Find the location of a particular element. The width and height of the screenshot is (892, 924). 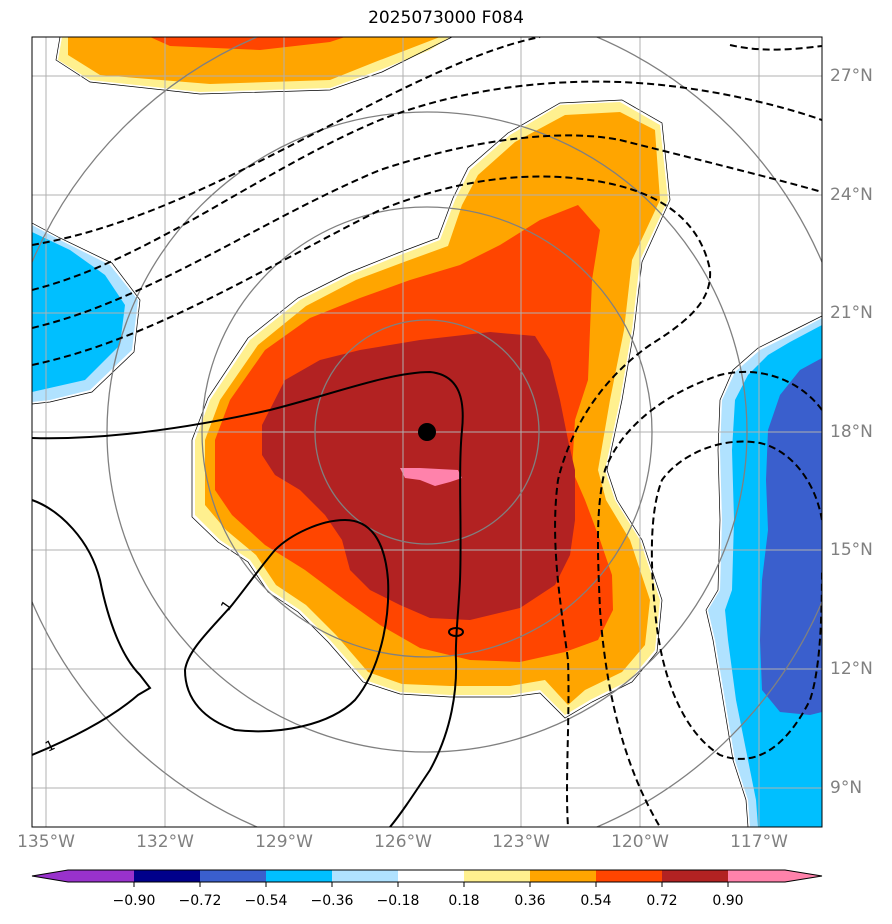

colorbar-tick-label: 0.54 is located at coordinates (596, 901).